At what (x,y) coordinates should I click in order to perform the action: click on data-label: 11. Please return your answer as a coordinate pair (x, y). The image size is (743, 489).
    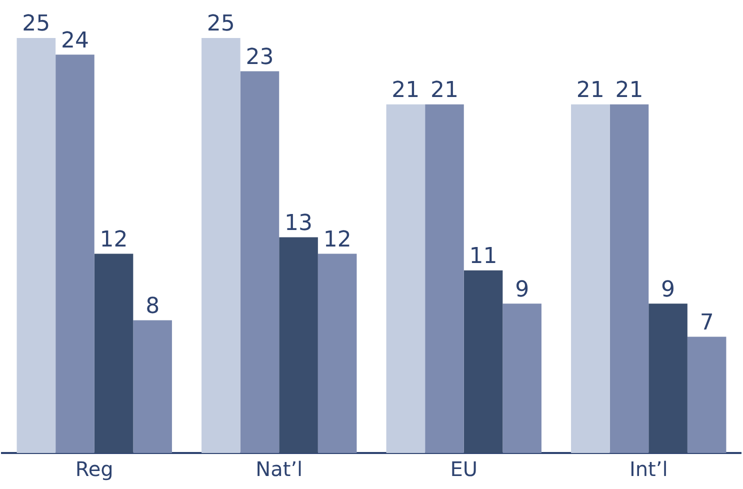
    Looking at the image, I should click on (483, 257).